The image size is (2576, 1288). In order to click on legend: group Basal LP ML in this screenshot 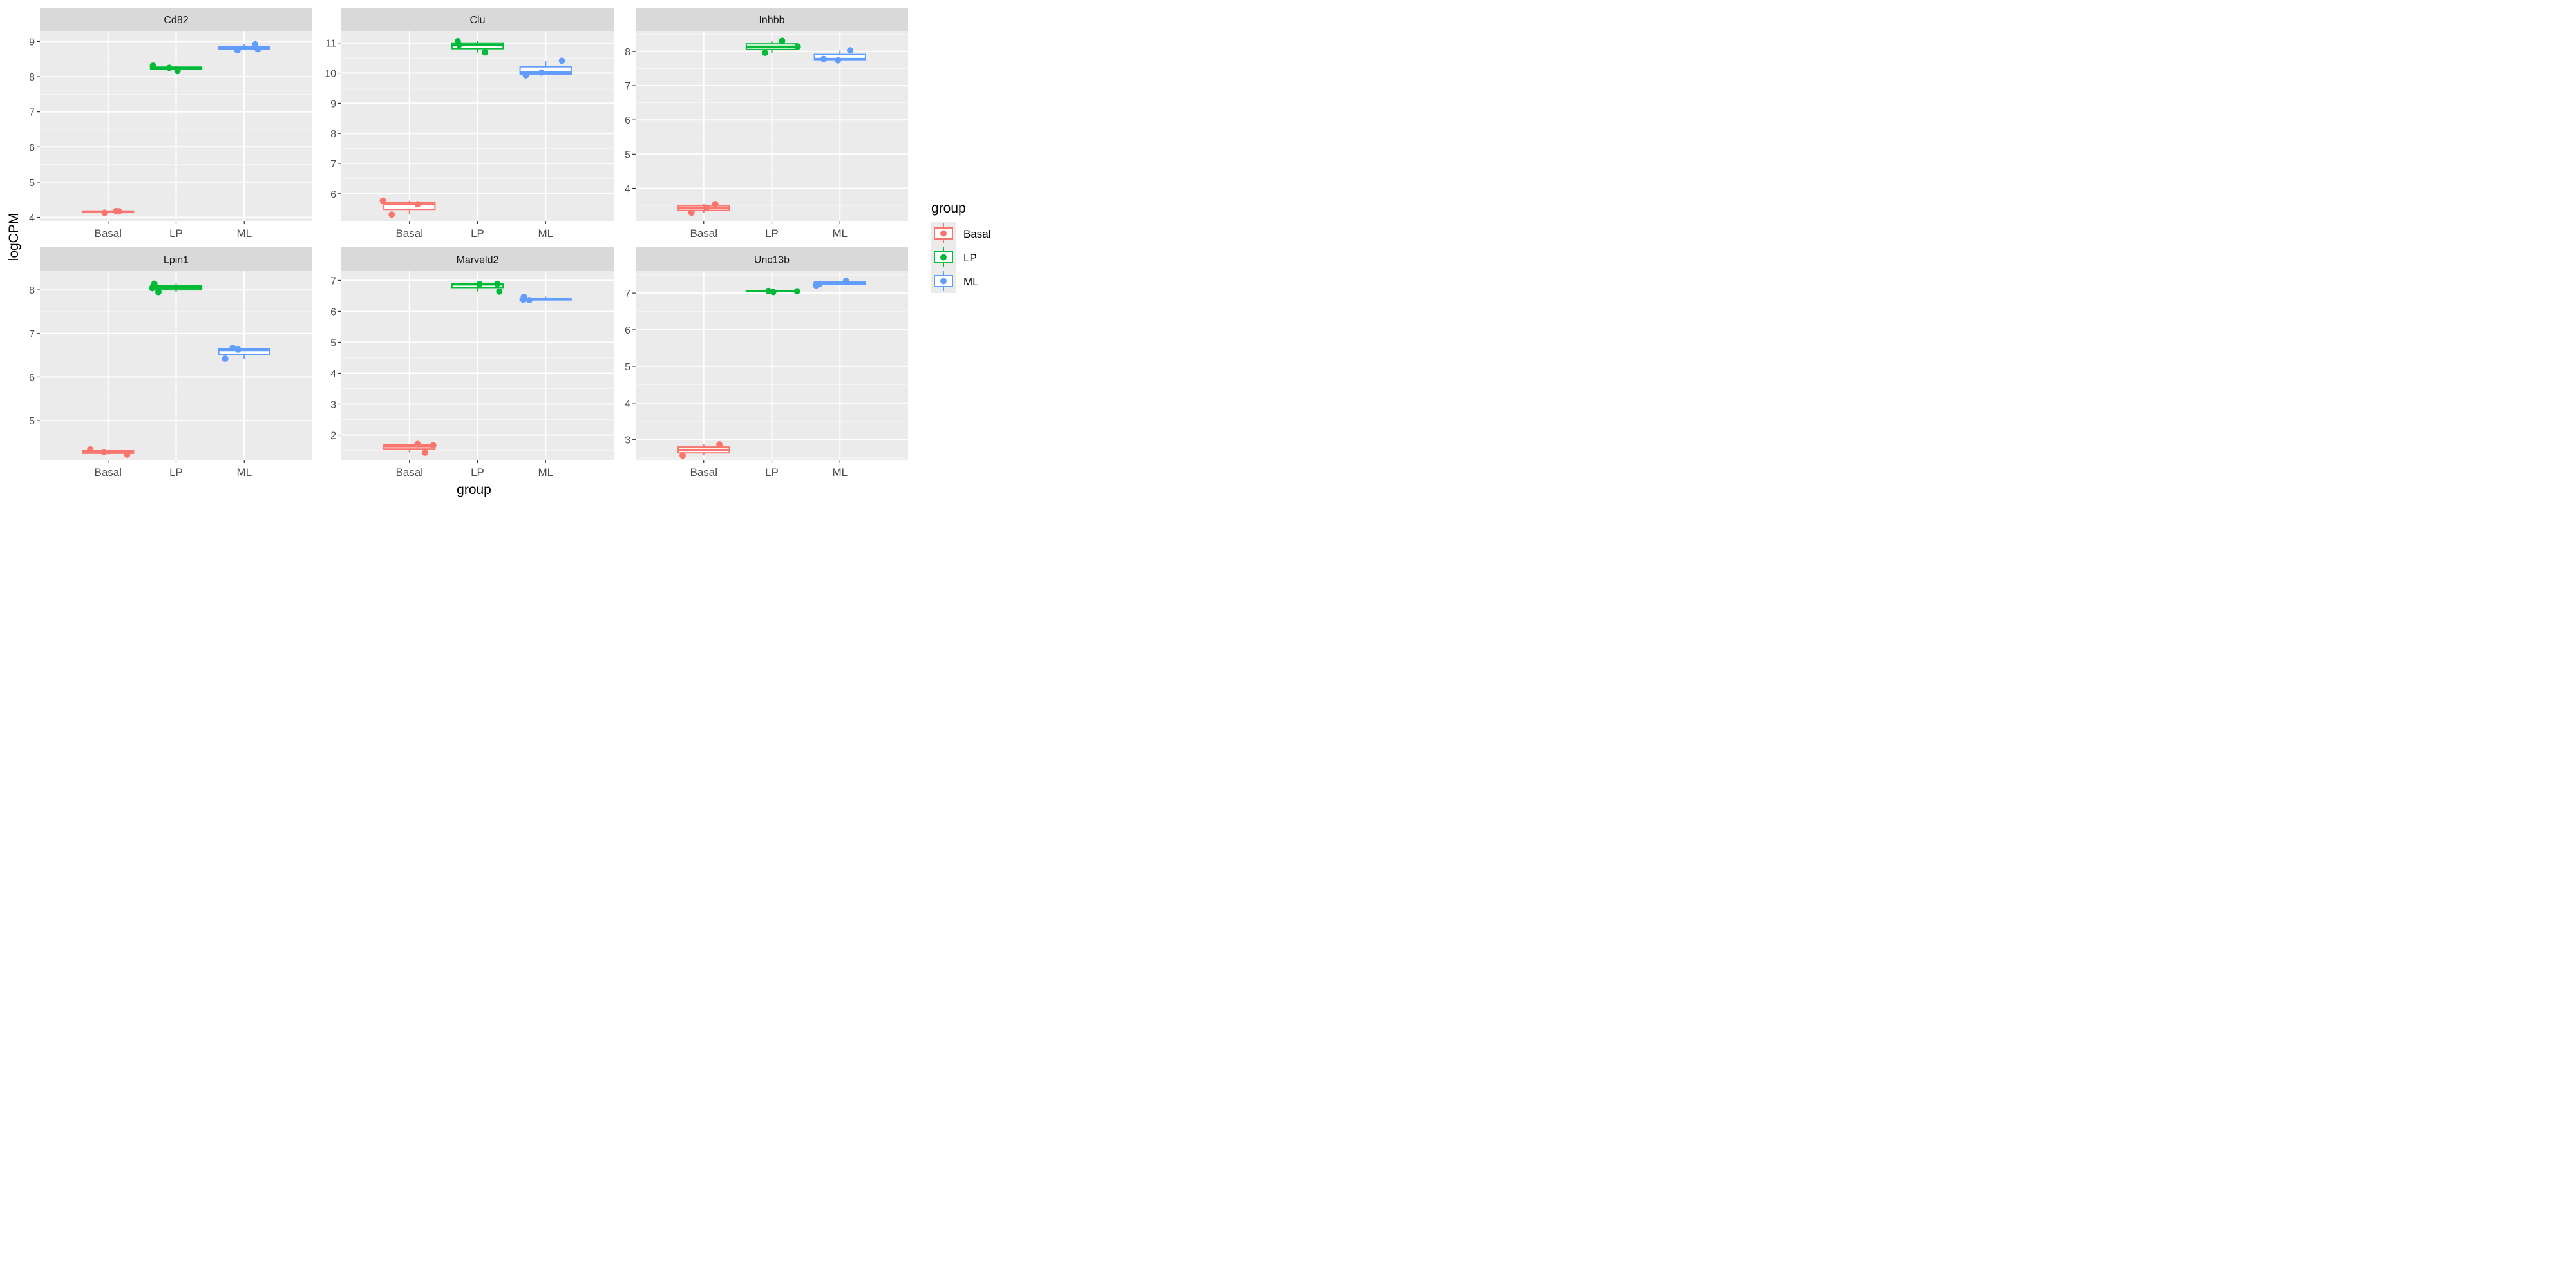, I will do `click(961, 247)`.